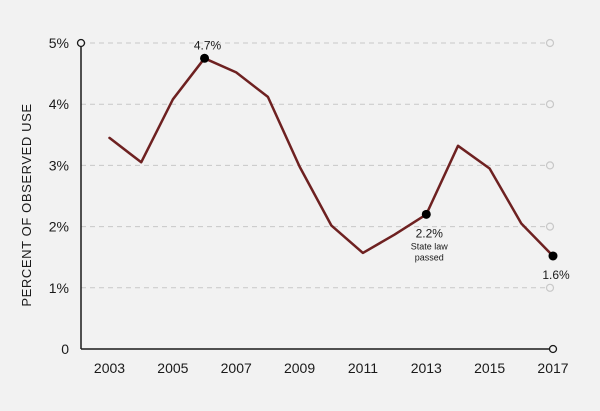 The image size is (600, 411). I want to click on x-tick-label-1: 2005, so click(172, 368).